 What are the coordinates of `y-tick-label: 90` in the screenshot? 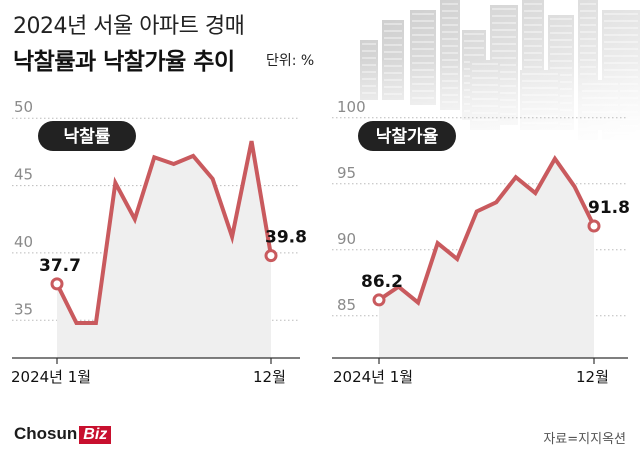 It's located at (346, 239).